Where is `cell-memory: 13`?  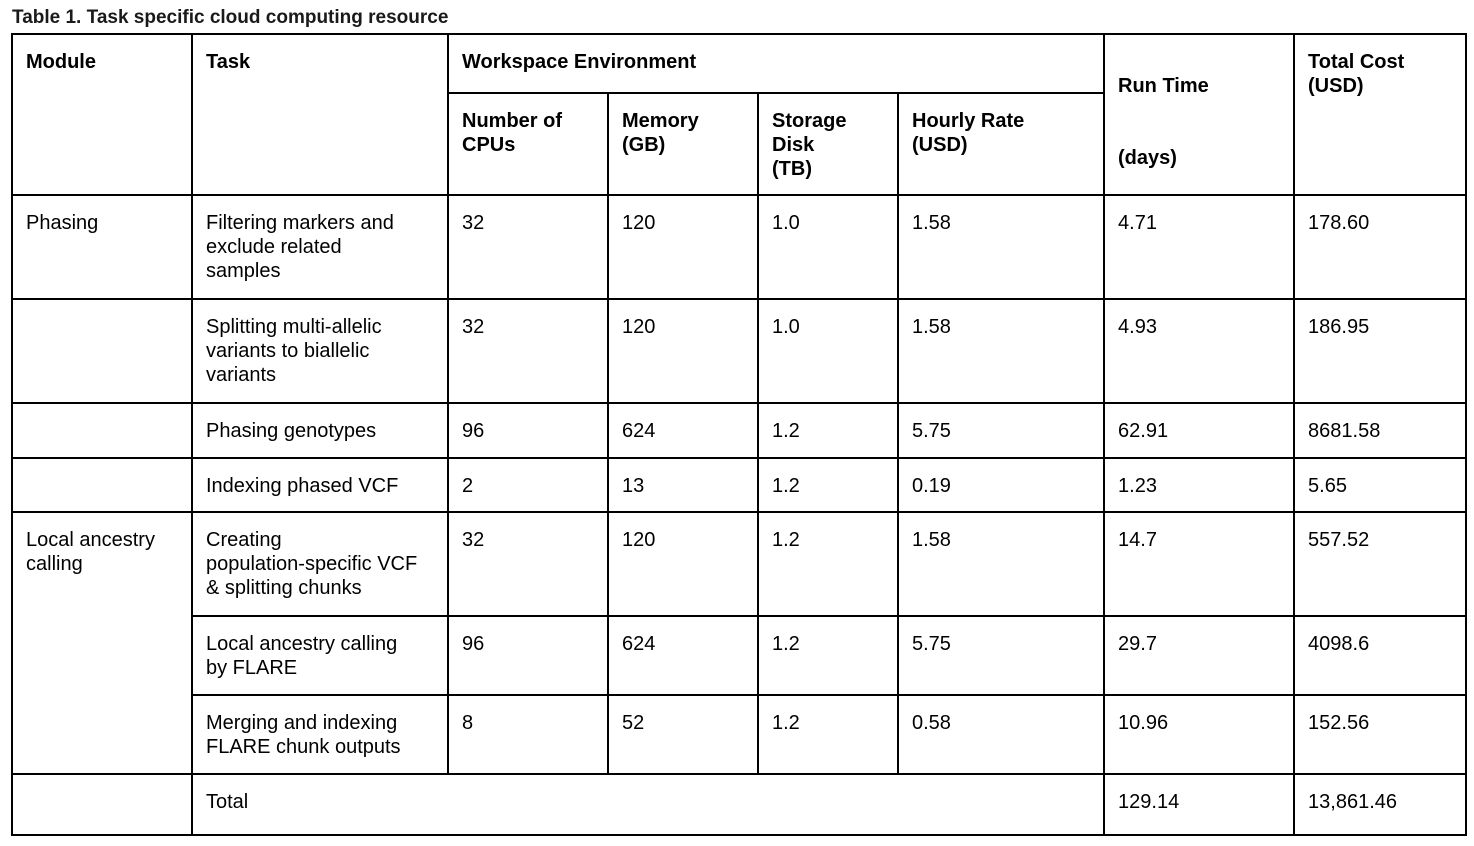 cell-memory: 13 is located at coordinates (683, 485).